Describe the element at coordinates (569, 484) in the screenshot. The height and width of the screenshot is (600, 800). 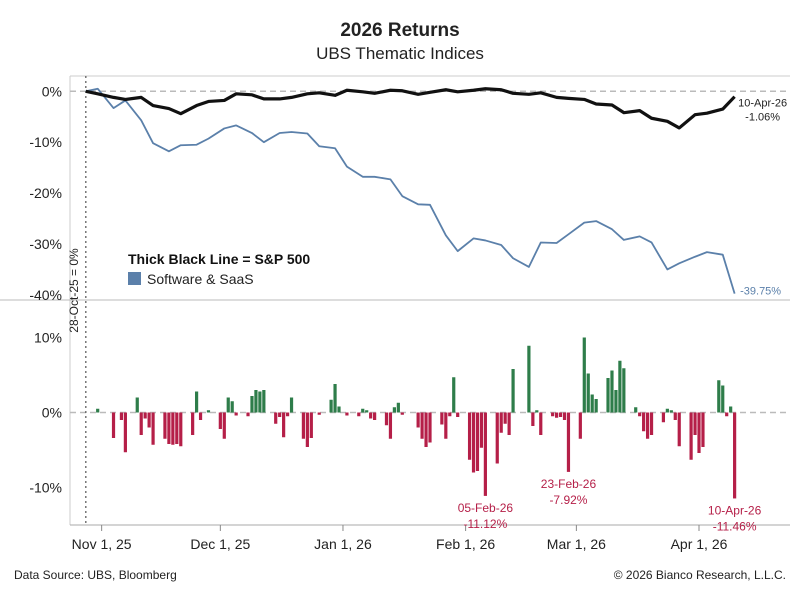
I see `bar-annotation-date: 23-Feb-26` at that location.